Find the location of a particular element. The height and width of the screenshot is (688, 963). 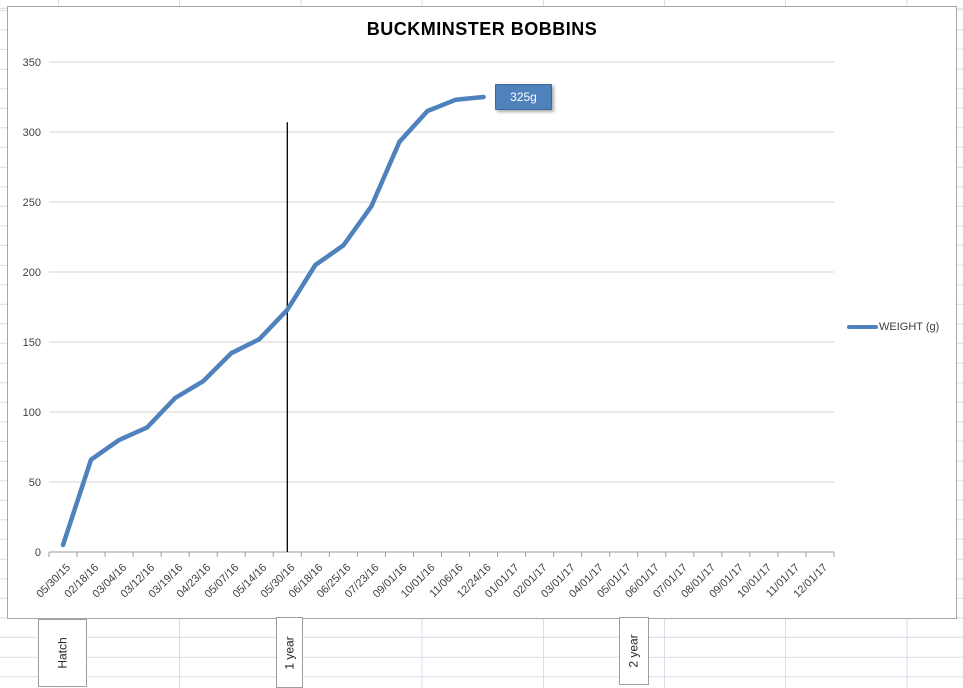

svg-text: 200 is located at coordinates (32, 273).